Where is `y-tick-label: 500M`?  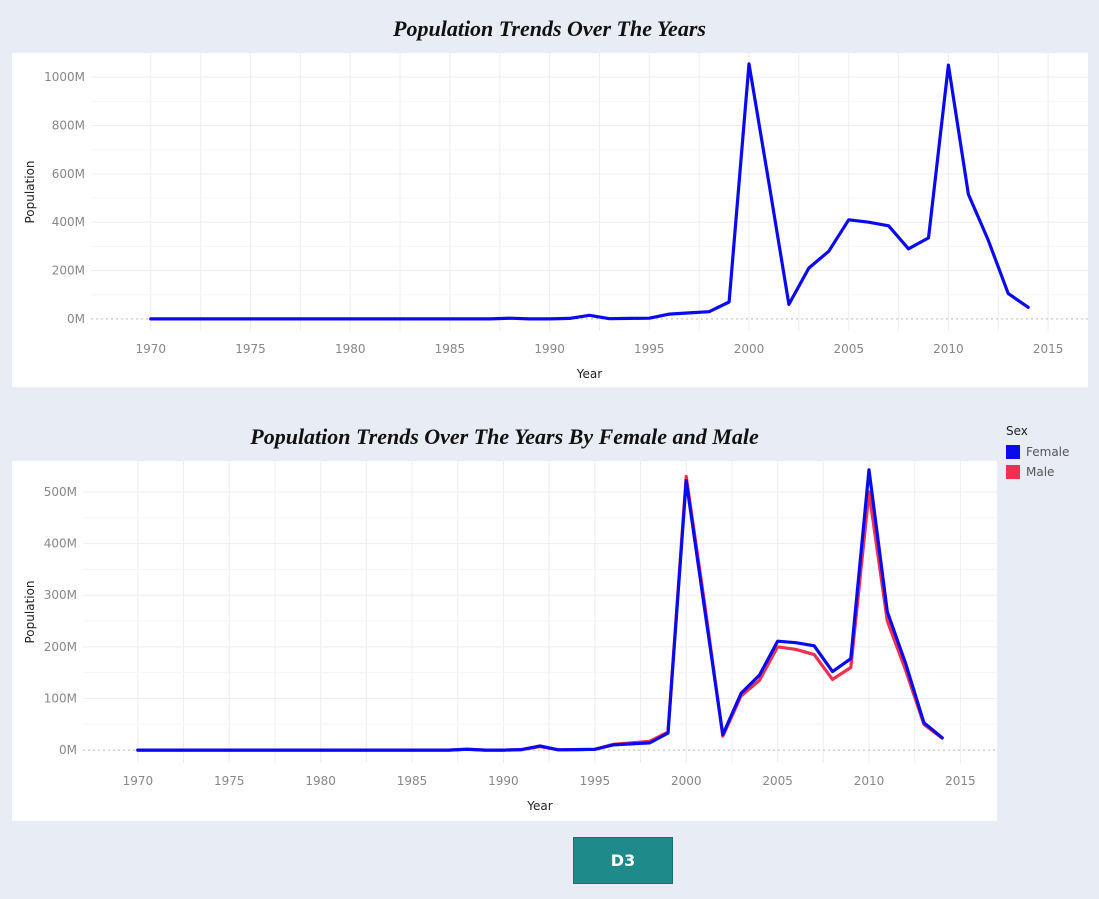 y-tick-label: 500M is located at coordinates (60, 492).